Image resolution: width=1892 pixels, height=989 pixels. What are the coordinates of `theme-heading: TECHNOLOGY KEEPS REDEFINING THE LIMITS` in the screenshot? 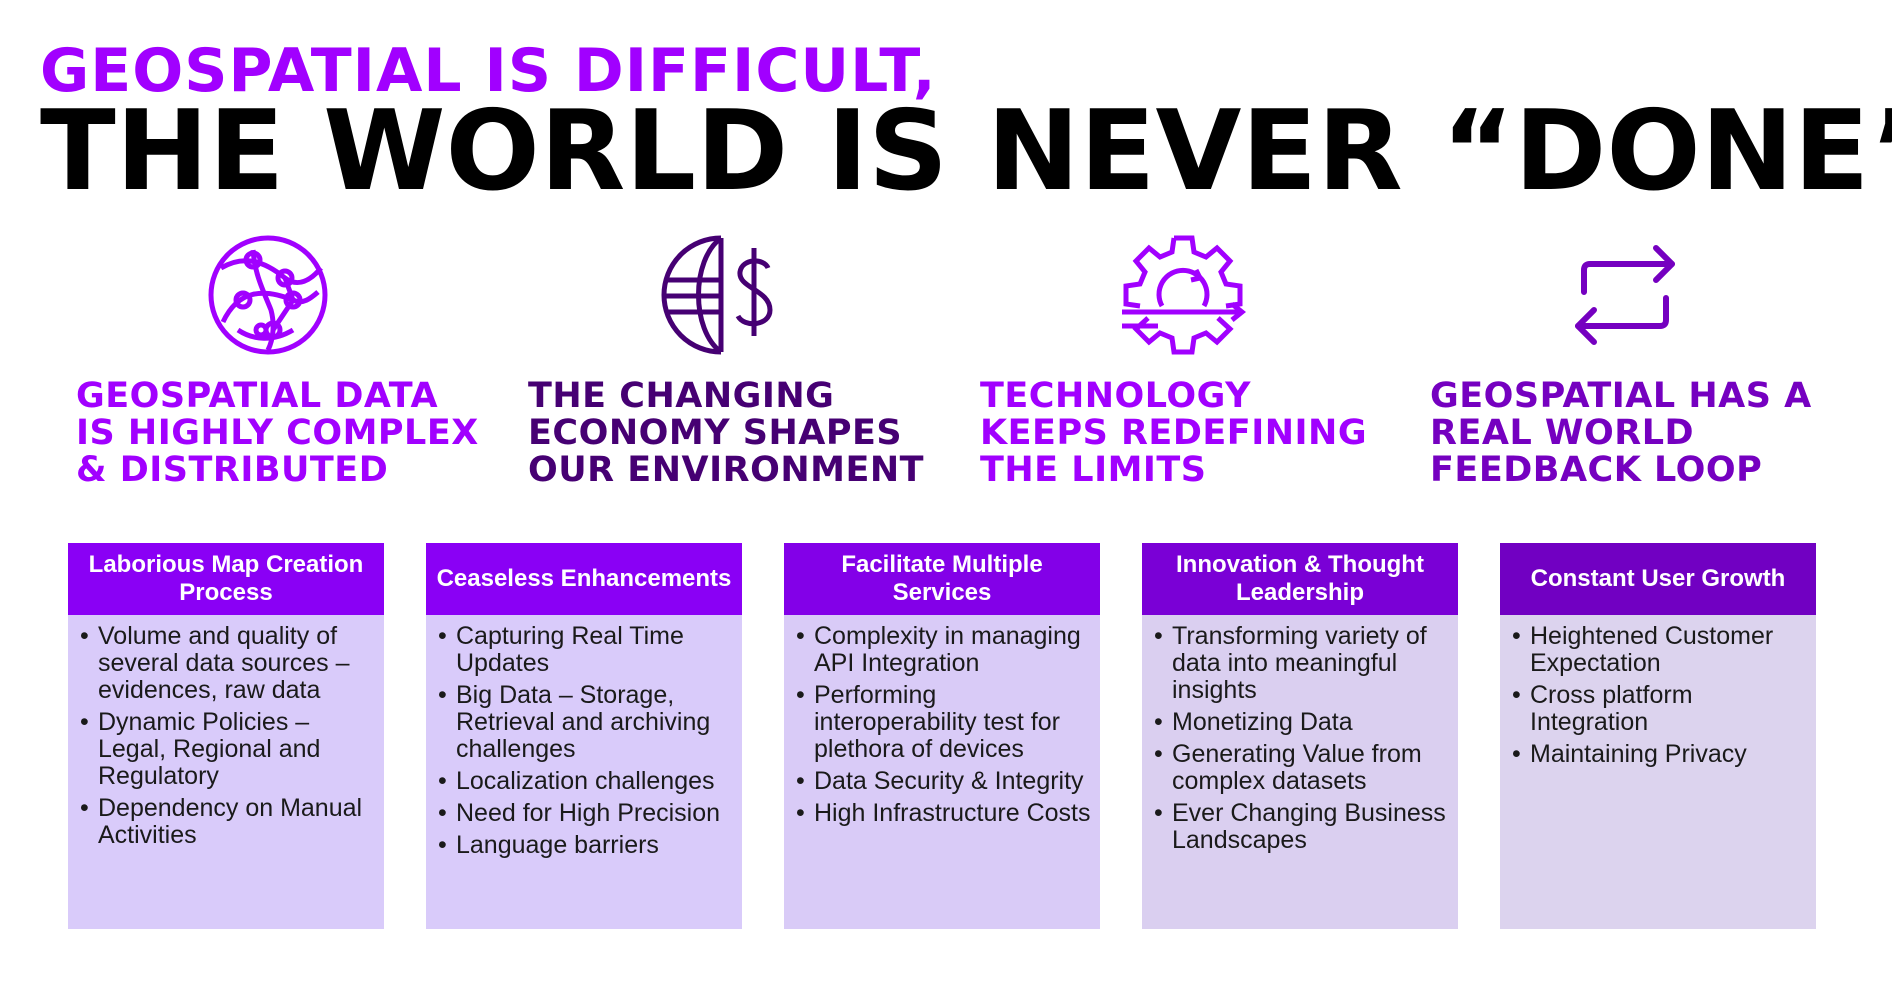 It's located at (1173, 433).